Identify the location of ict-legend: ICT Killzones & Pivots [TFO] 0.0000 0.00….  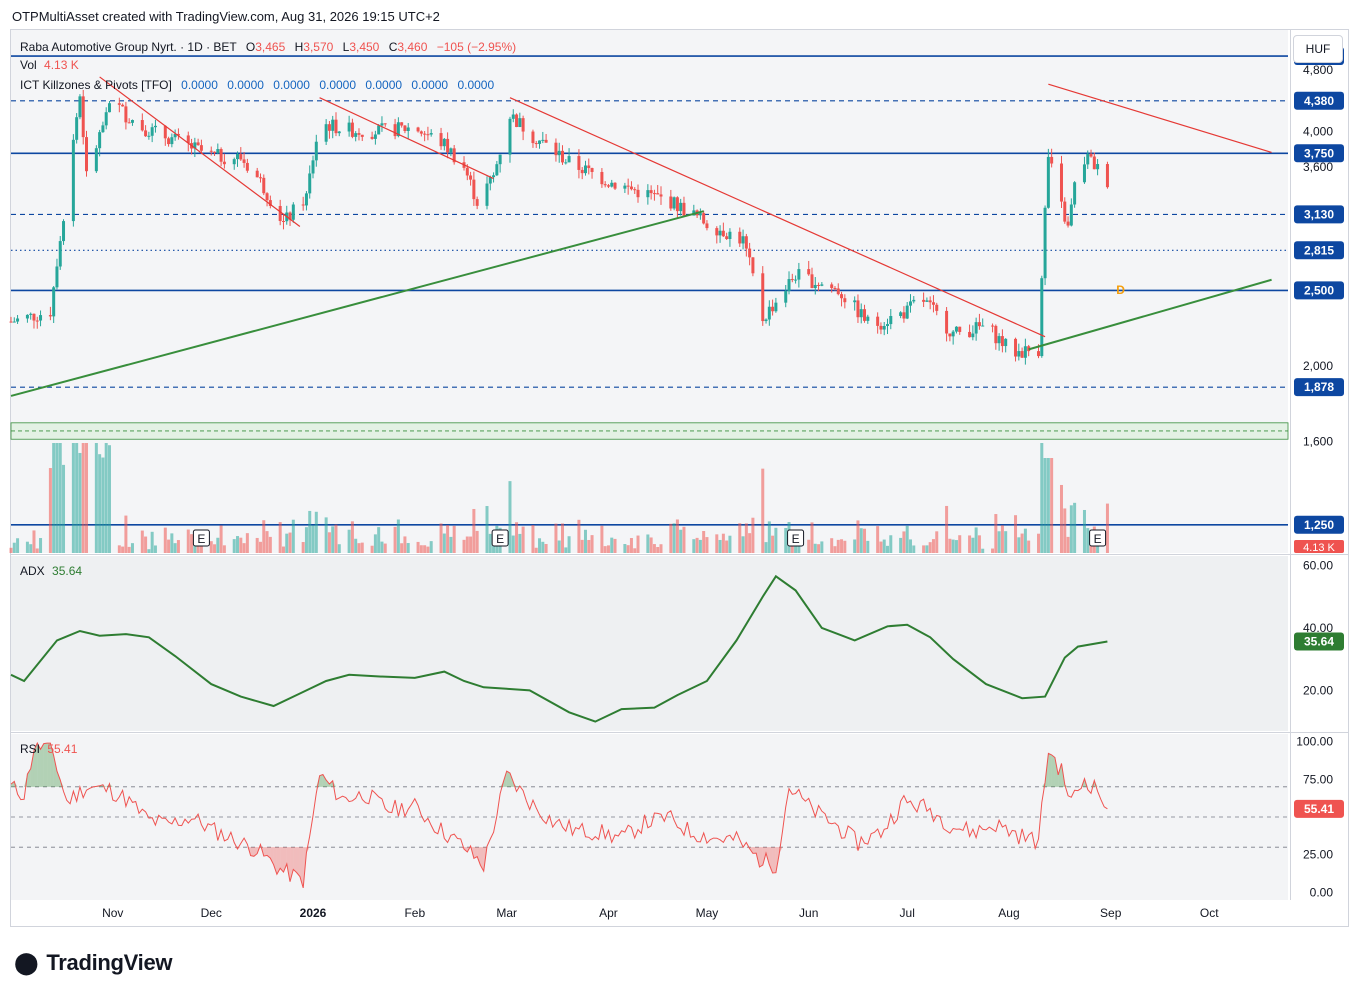
(257, 85).